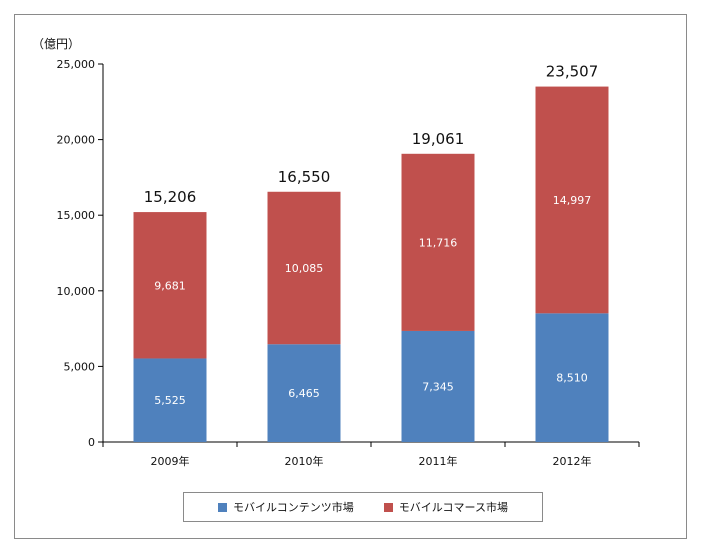 The width and height of the screenshot is (703, 550). Describe the element at coordinates (293, 507) in the screenshot. I see `legend-label-mobile-content: モバイルコンテンツ市場` at that location.